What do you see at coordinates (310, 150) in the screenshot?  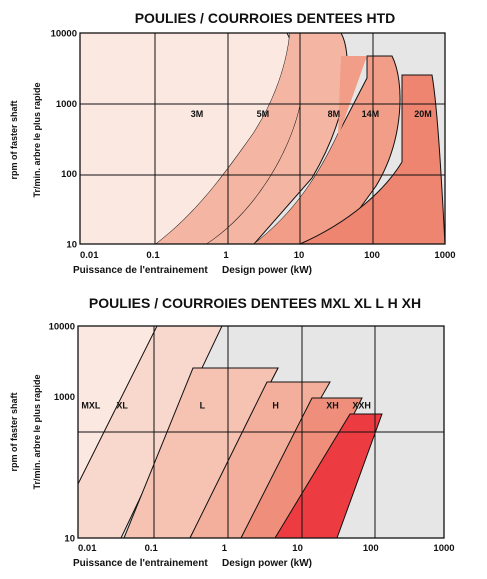 I see `region-14M-join` at bounding box center [310, 150].